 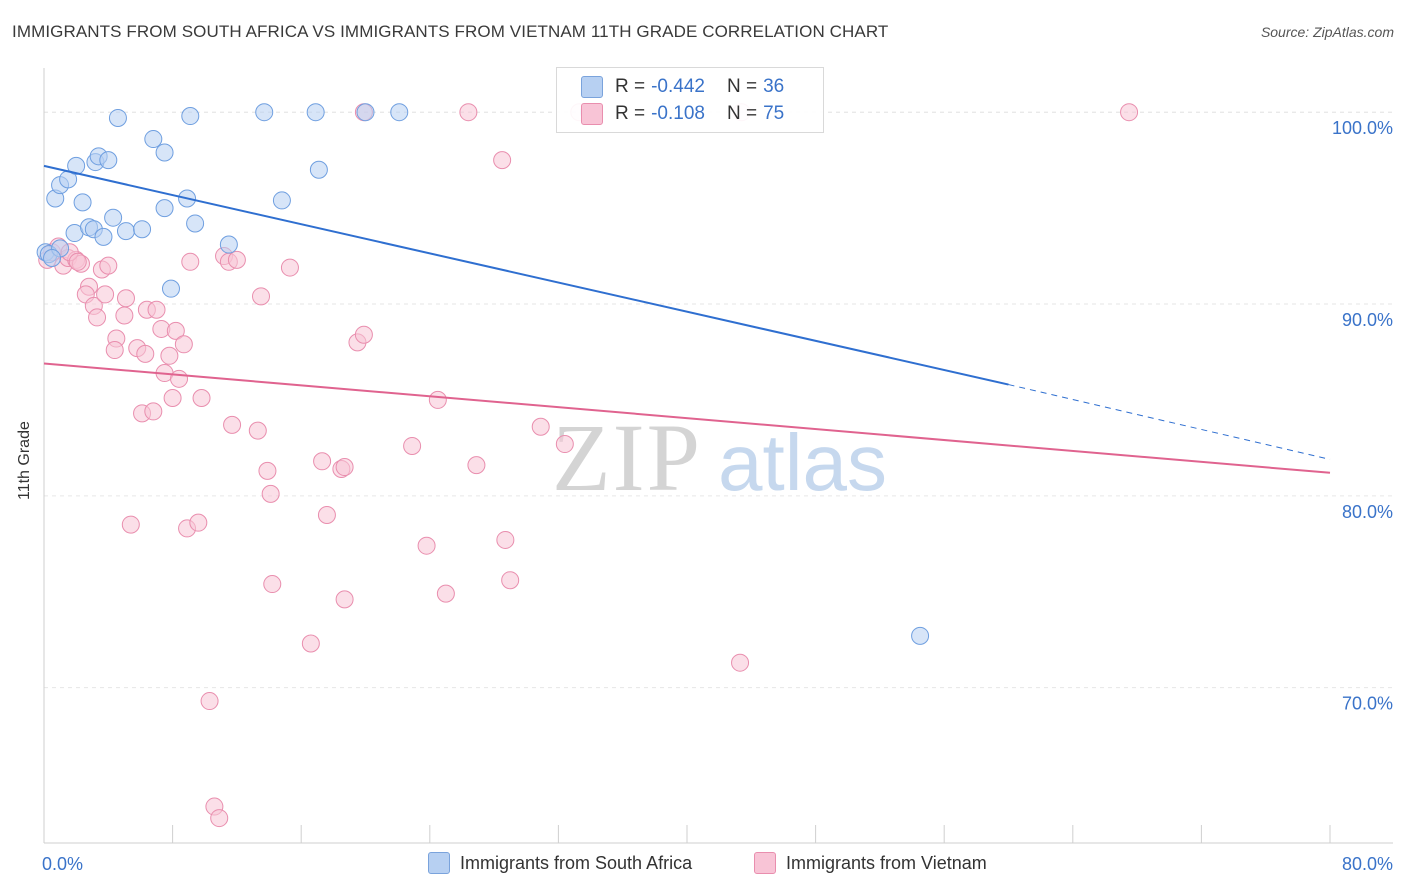 I want to click on r-value: -0.442, so click(x=678, y=86).